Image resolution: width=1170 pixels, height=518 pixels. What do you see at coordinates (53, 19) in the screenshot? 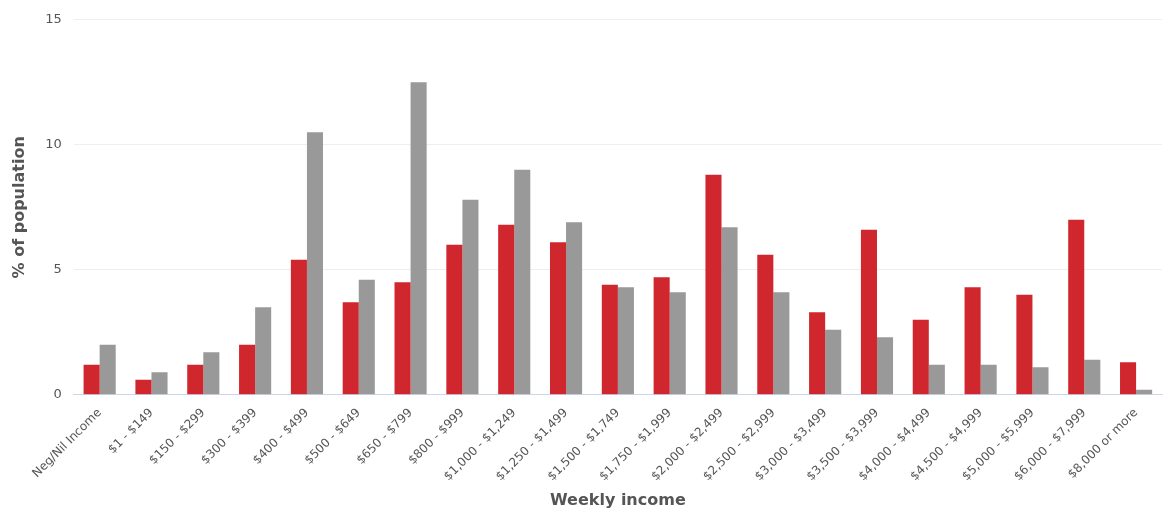
I see `y-tick-label: 15` at bounding box center [53, 19].